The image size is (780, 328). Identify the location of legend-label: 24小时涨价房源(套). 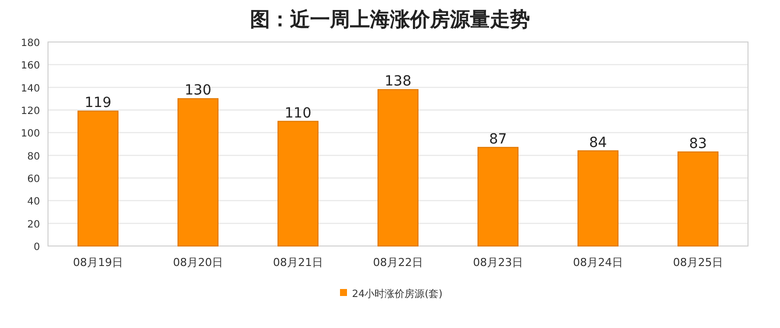
(397, 294).